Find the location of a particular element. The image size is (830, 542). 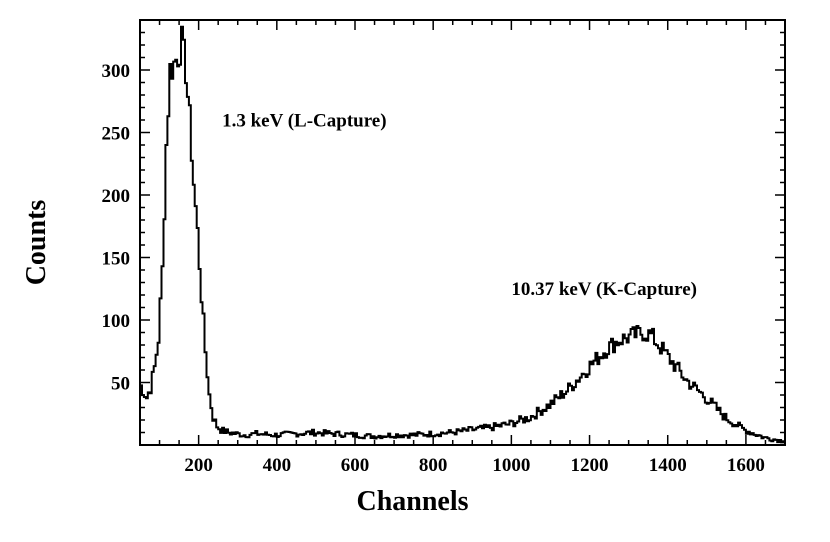

annotation-l-capture: 1.3 keV (L-Capture) is located at coordinates (304, 120).